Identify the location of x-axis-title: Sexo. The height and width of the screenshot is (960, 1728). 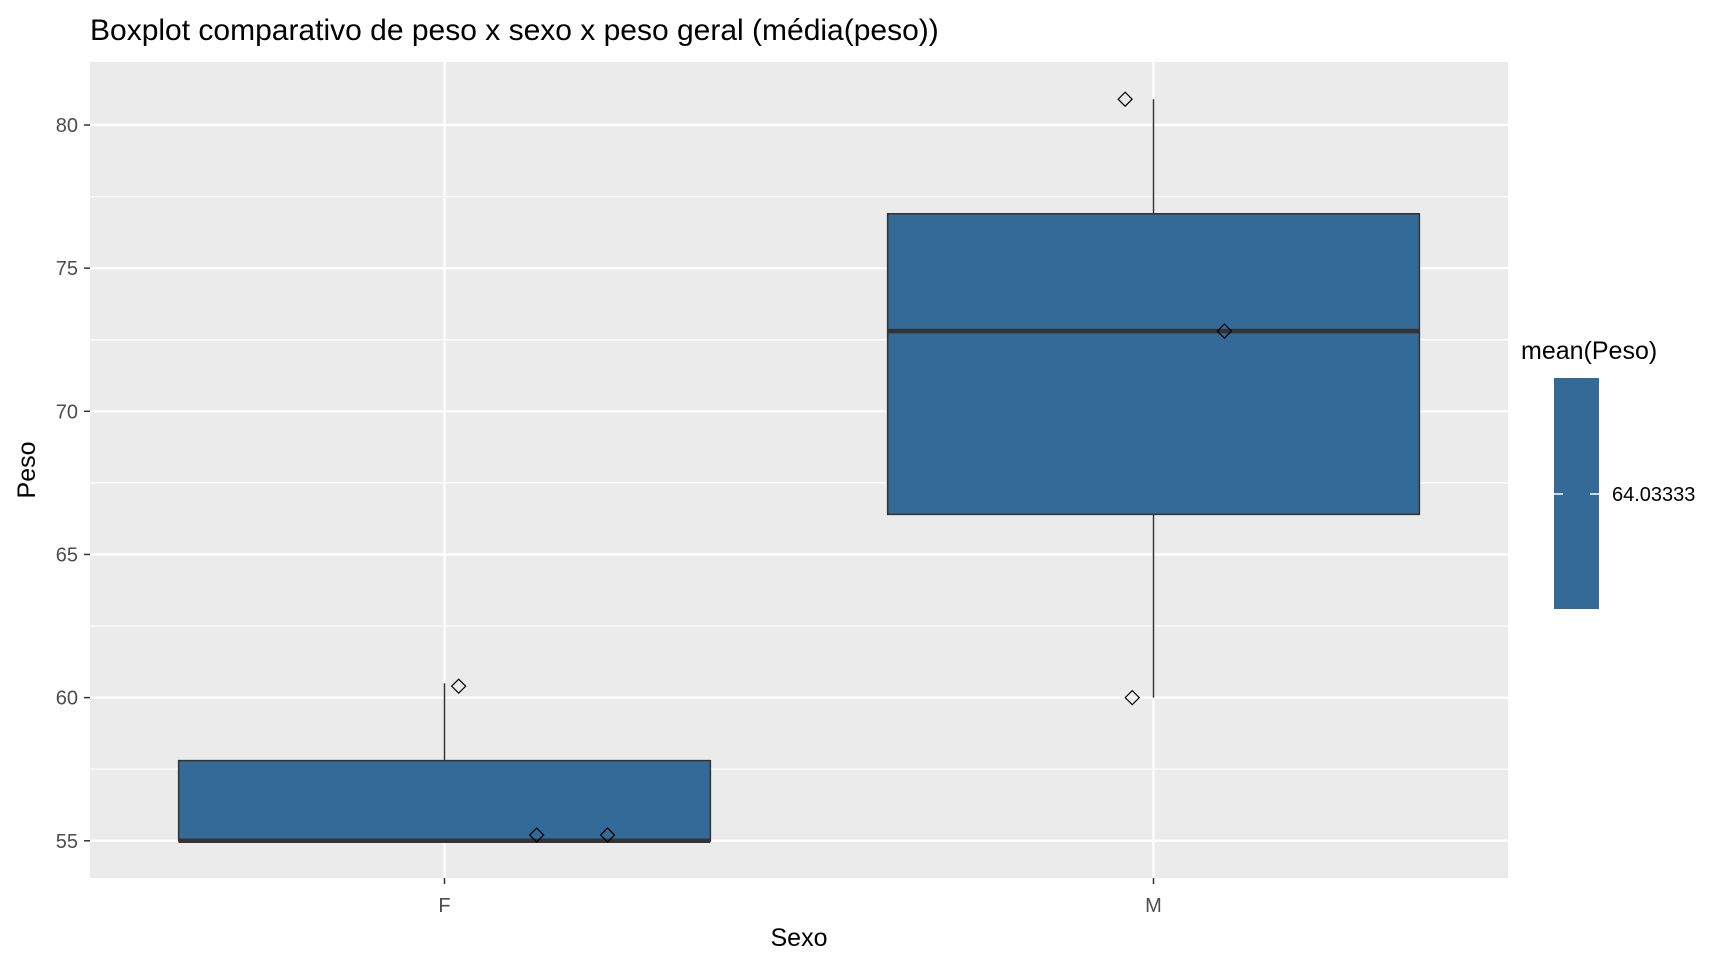
(799, 938).